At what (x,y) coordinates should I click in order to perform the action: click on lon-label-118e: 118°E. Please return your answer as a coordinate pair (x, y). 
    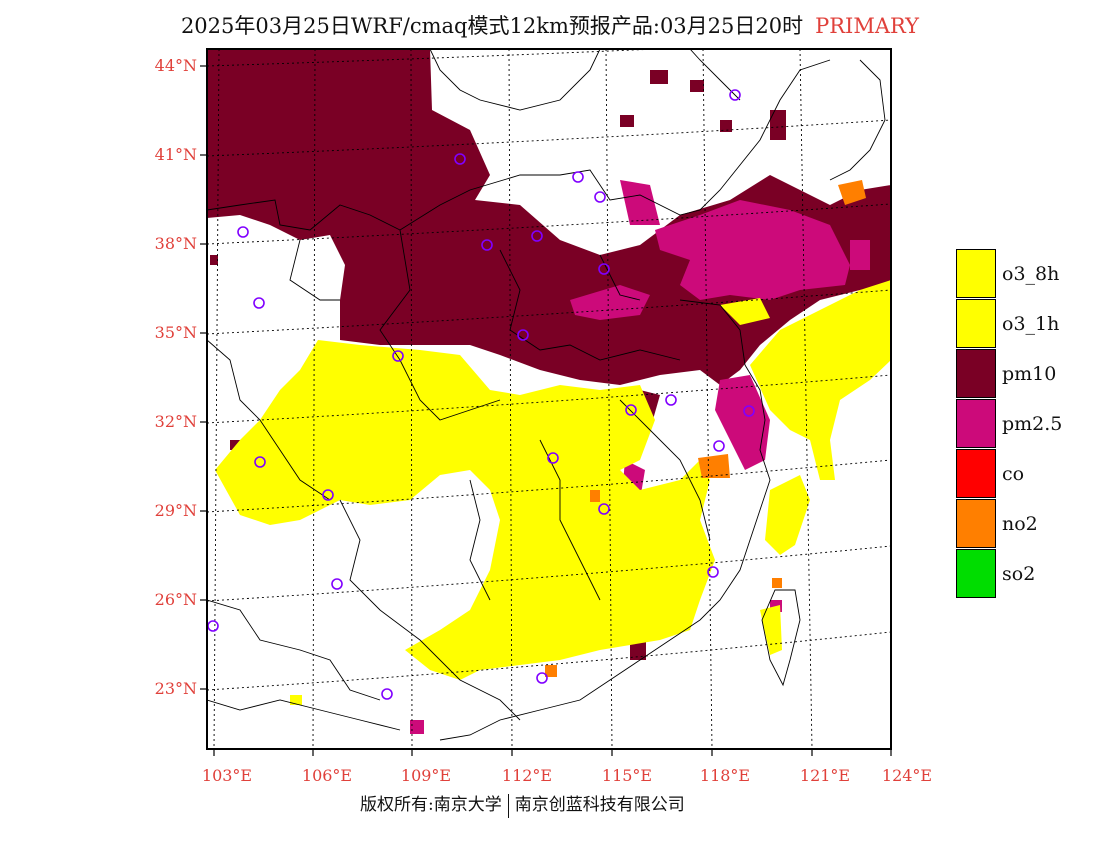
    Looking at the image, I should click on (725, 775).